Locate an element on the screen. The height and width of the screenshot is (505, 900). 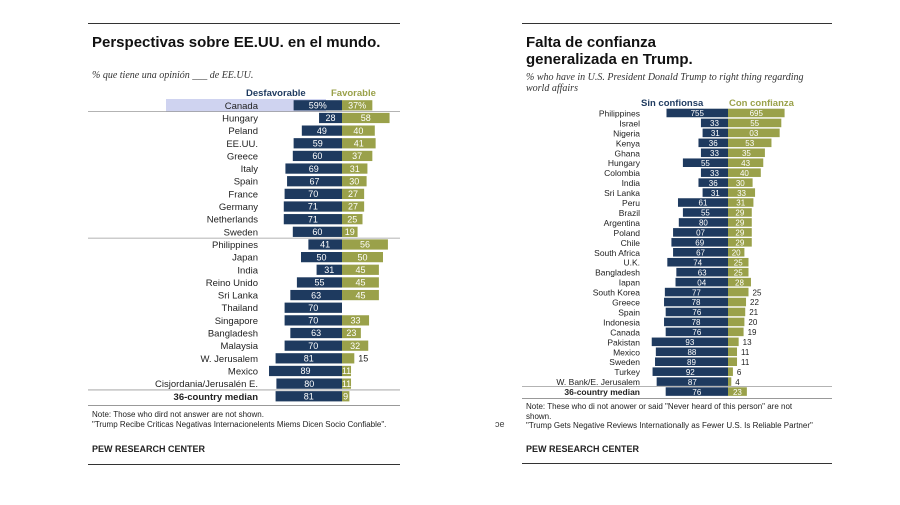
category-label: Philippines is located at coordinates (235, 245).